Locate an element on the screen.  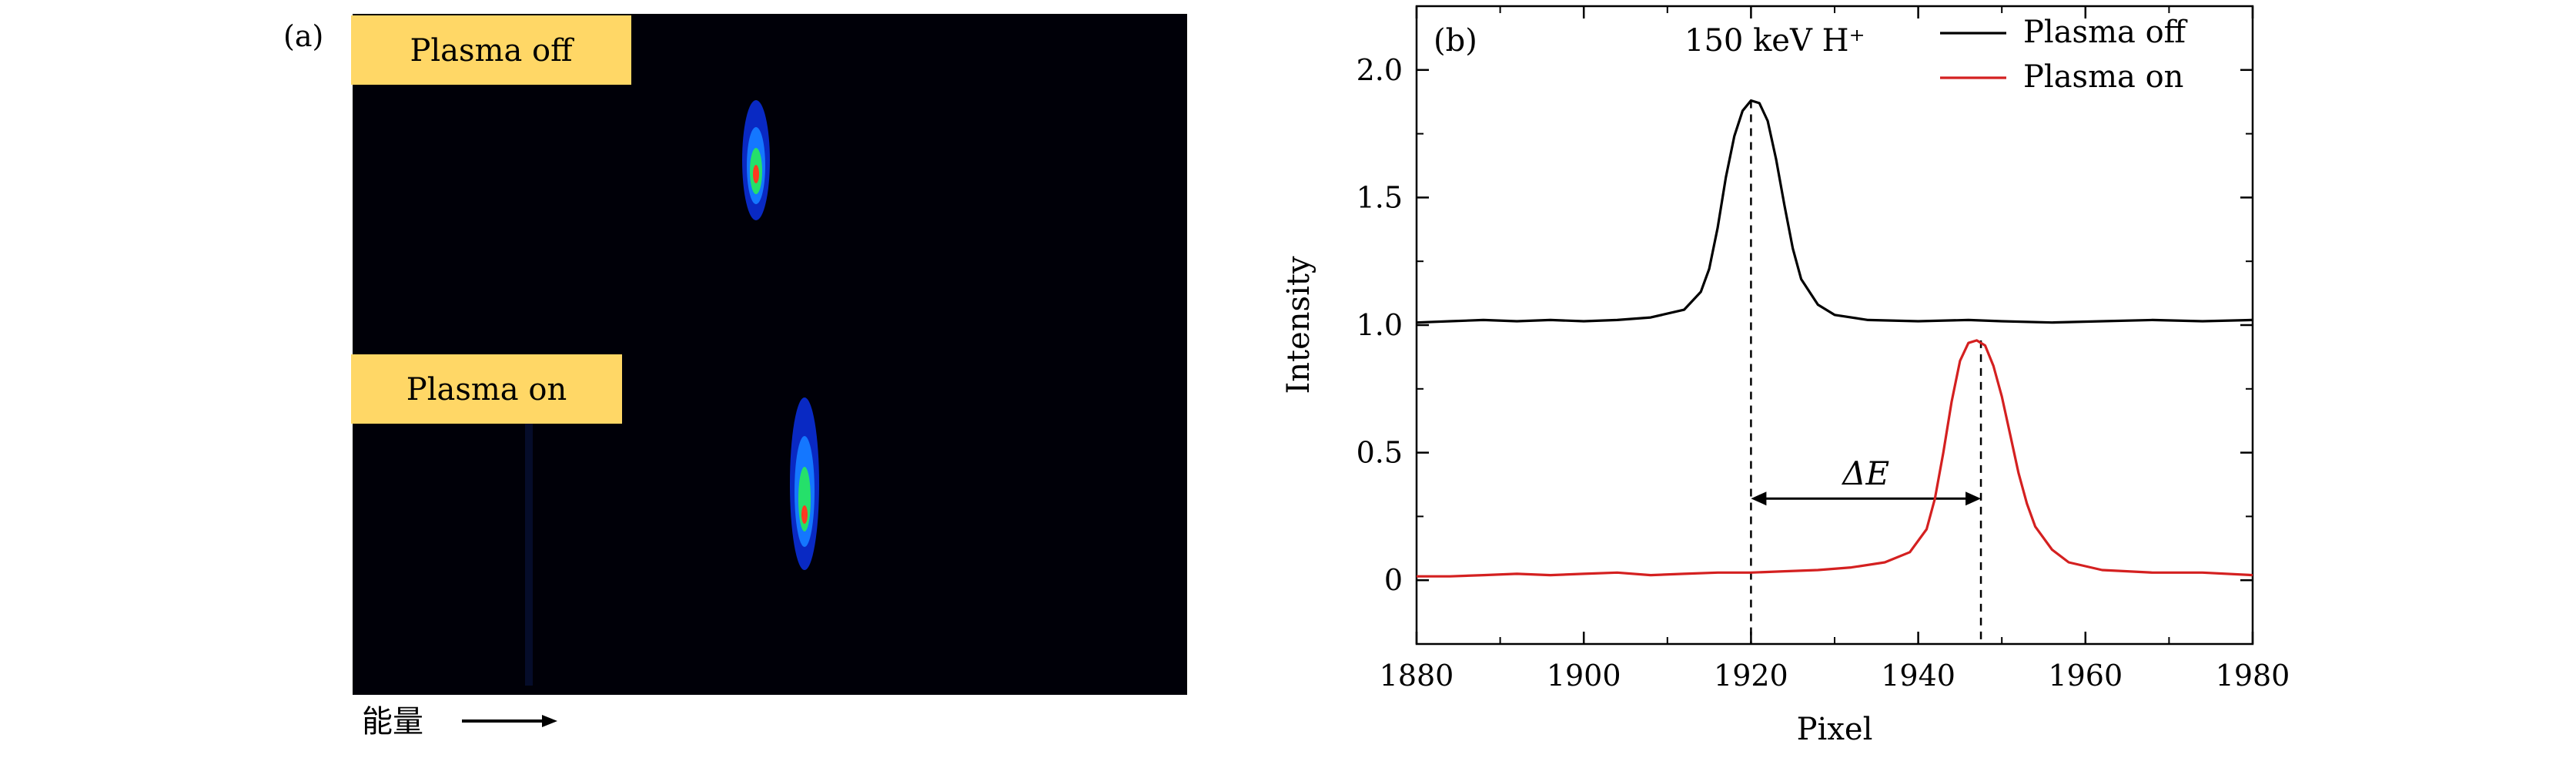
x-tick-label: 1880 is located at coordinates (1417, 676).